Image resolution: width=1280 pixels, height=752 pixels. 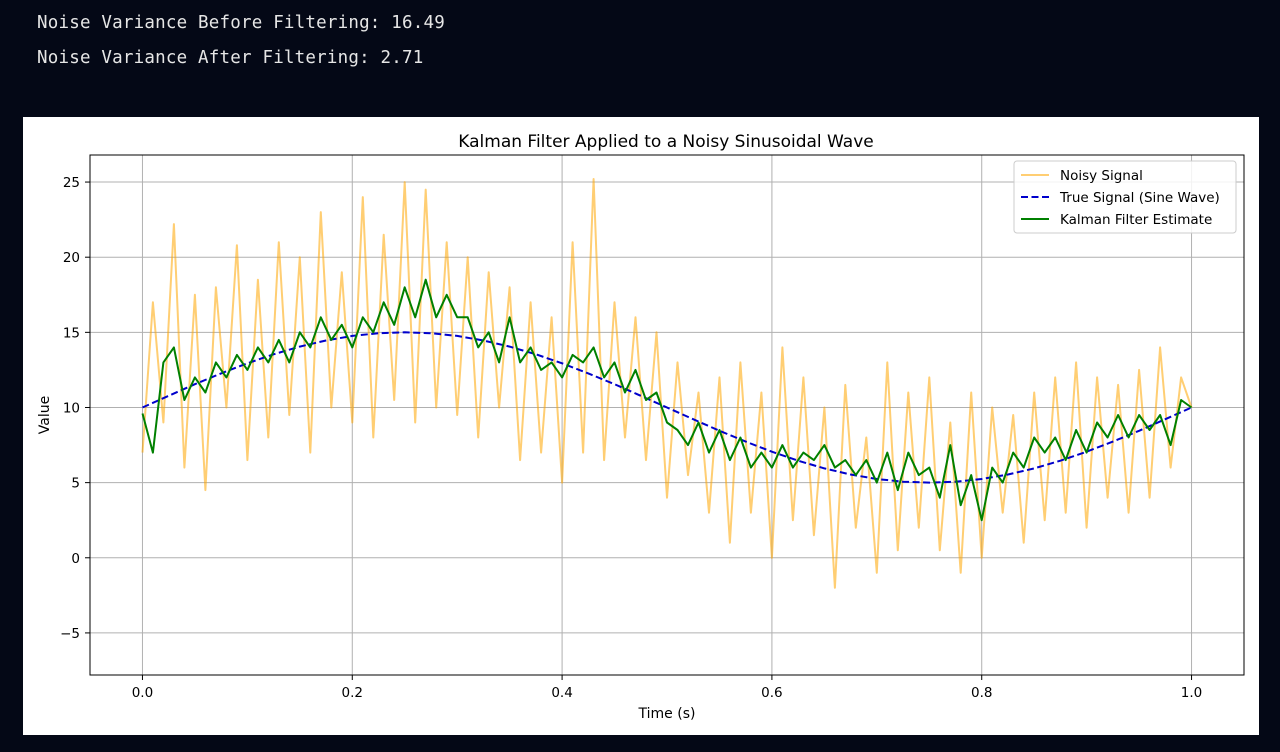 What do you see at coordinates (1191, 693) in the screenshot?
I see `x-tick-label-5: 1.0` at bounding box center [1191, 693].